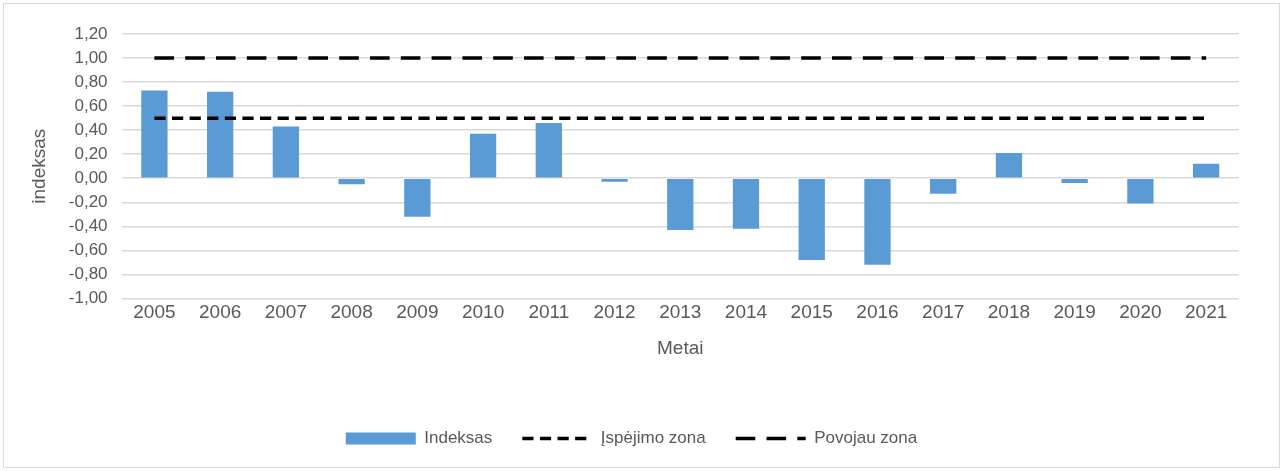 This screenshot has width=1283, height=471. What do you see at coordinates (680, 347) in the screenshot?
I see `x-axis-title: Metai` at bounding box center [680, 347].